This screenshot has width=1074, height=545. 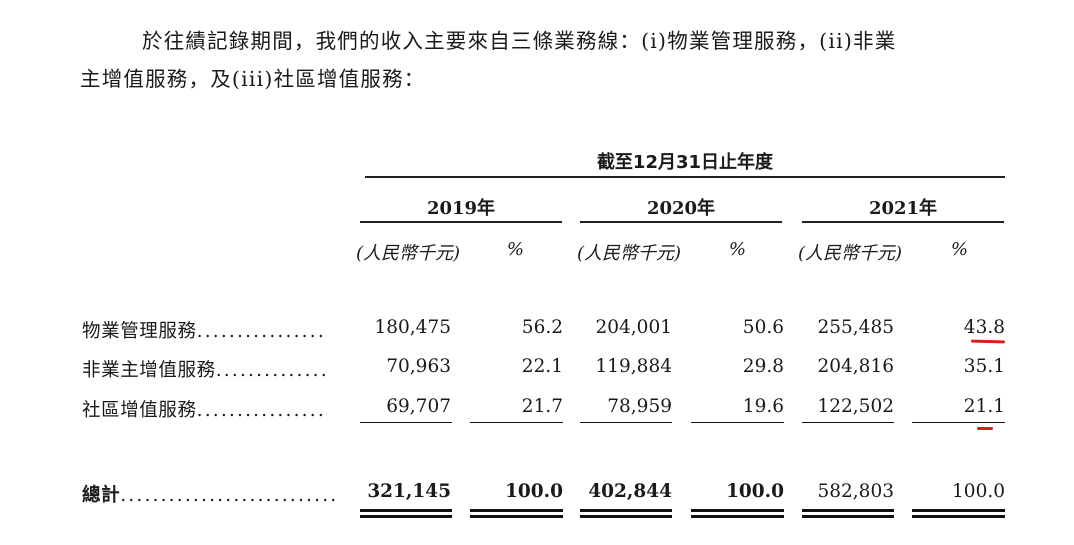 I want to click on cell-value: 19.6, so click(x=763, y=406).